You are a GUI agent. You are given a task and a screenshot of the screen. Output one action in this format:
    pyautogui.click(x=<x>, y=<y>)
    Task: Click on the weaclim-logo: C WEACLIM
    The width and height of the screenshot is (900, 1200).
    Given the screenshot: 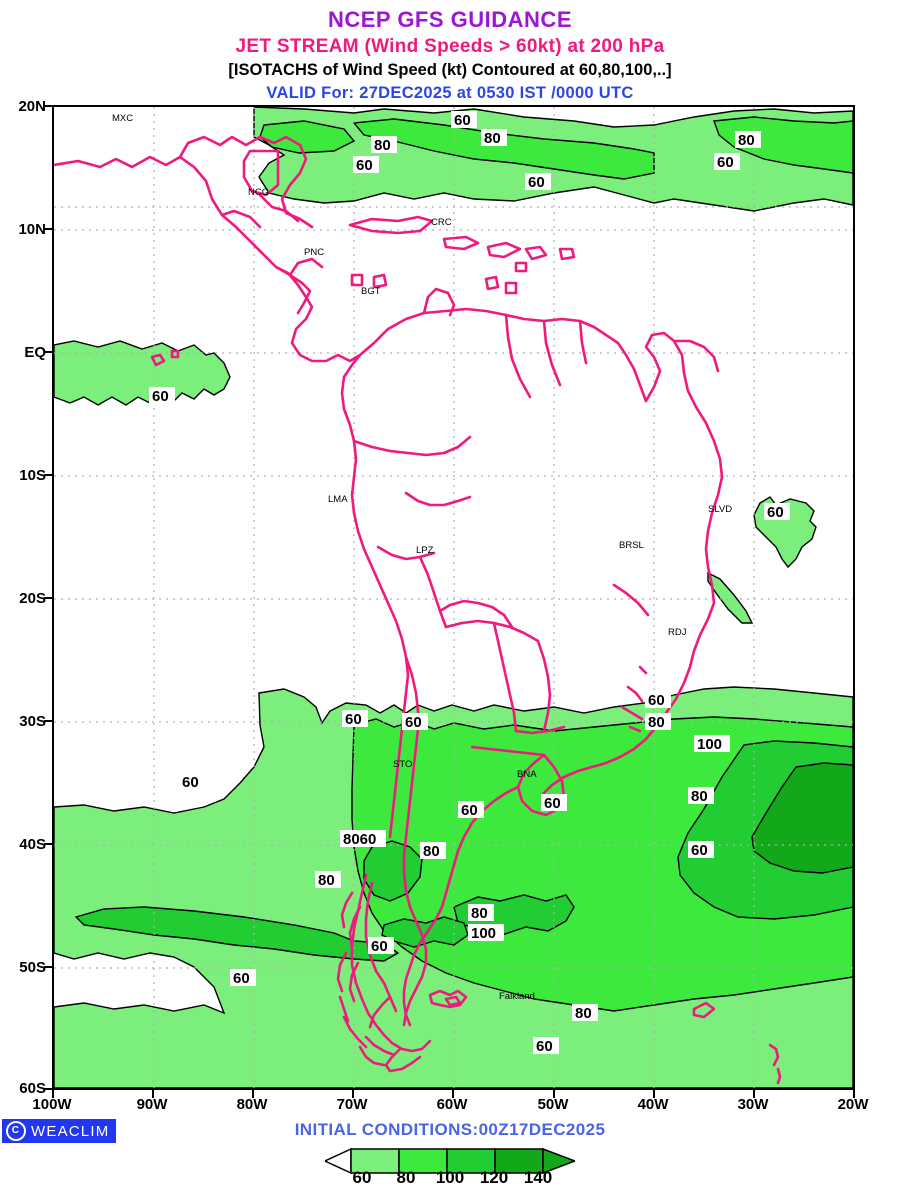 What is the action you would take?
    pyautogui.click(x=59, y=1131)
    